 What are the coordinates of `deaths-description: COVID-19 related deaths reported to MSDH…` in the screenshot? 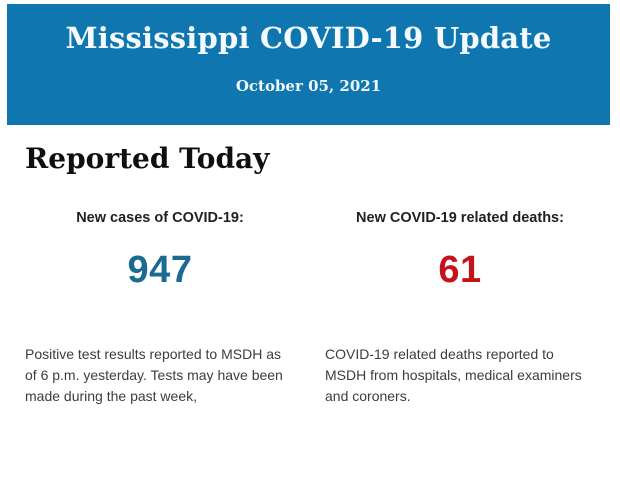 It's located at (453, 375).